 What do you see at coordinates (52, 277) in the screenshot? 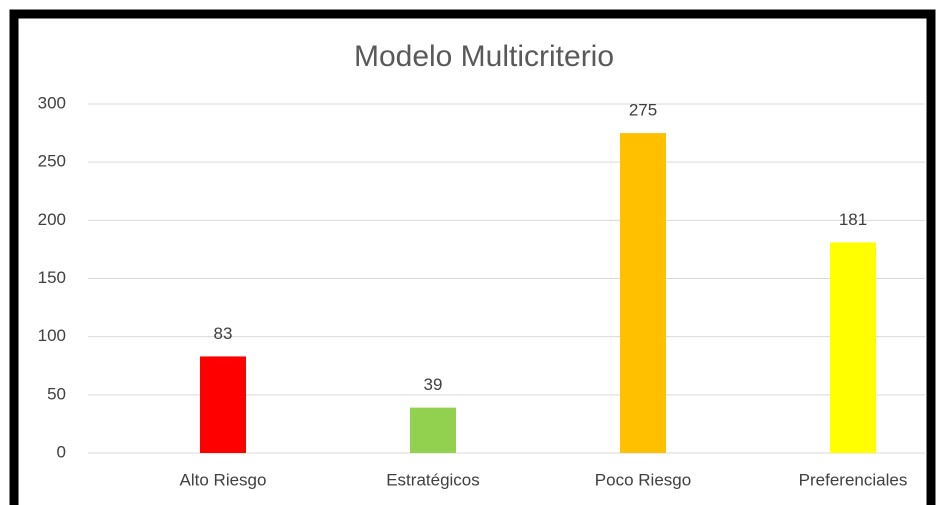
I see `y-tick-label: 150` at bounding box center [52, 277].